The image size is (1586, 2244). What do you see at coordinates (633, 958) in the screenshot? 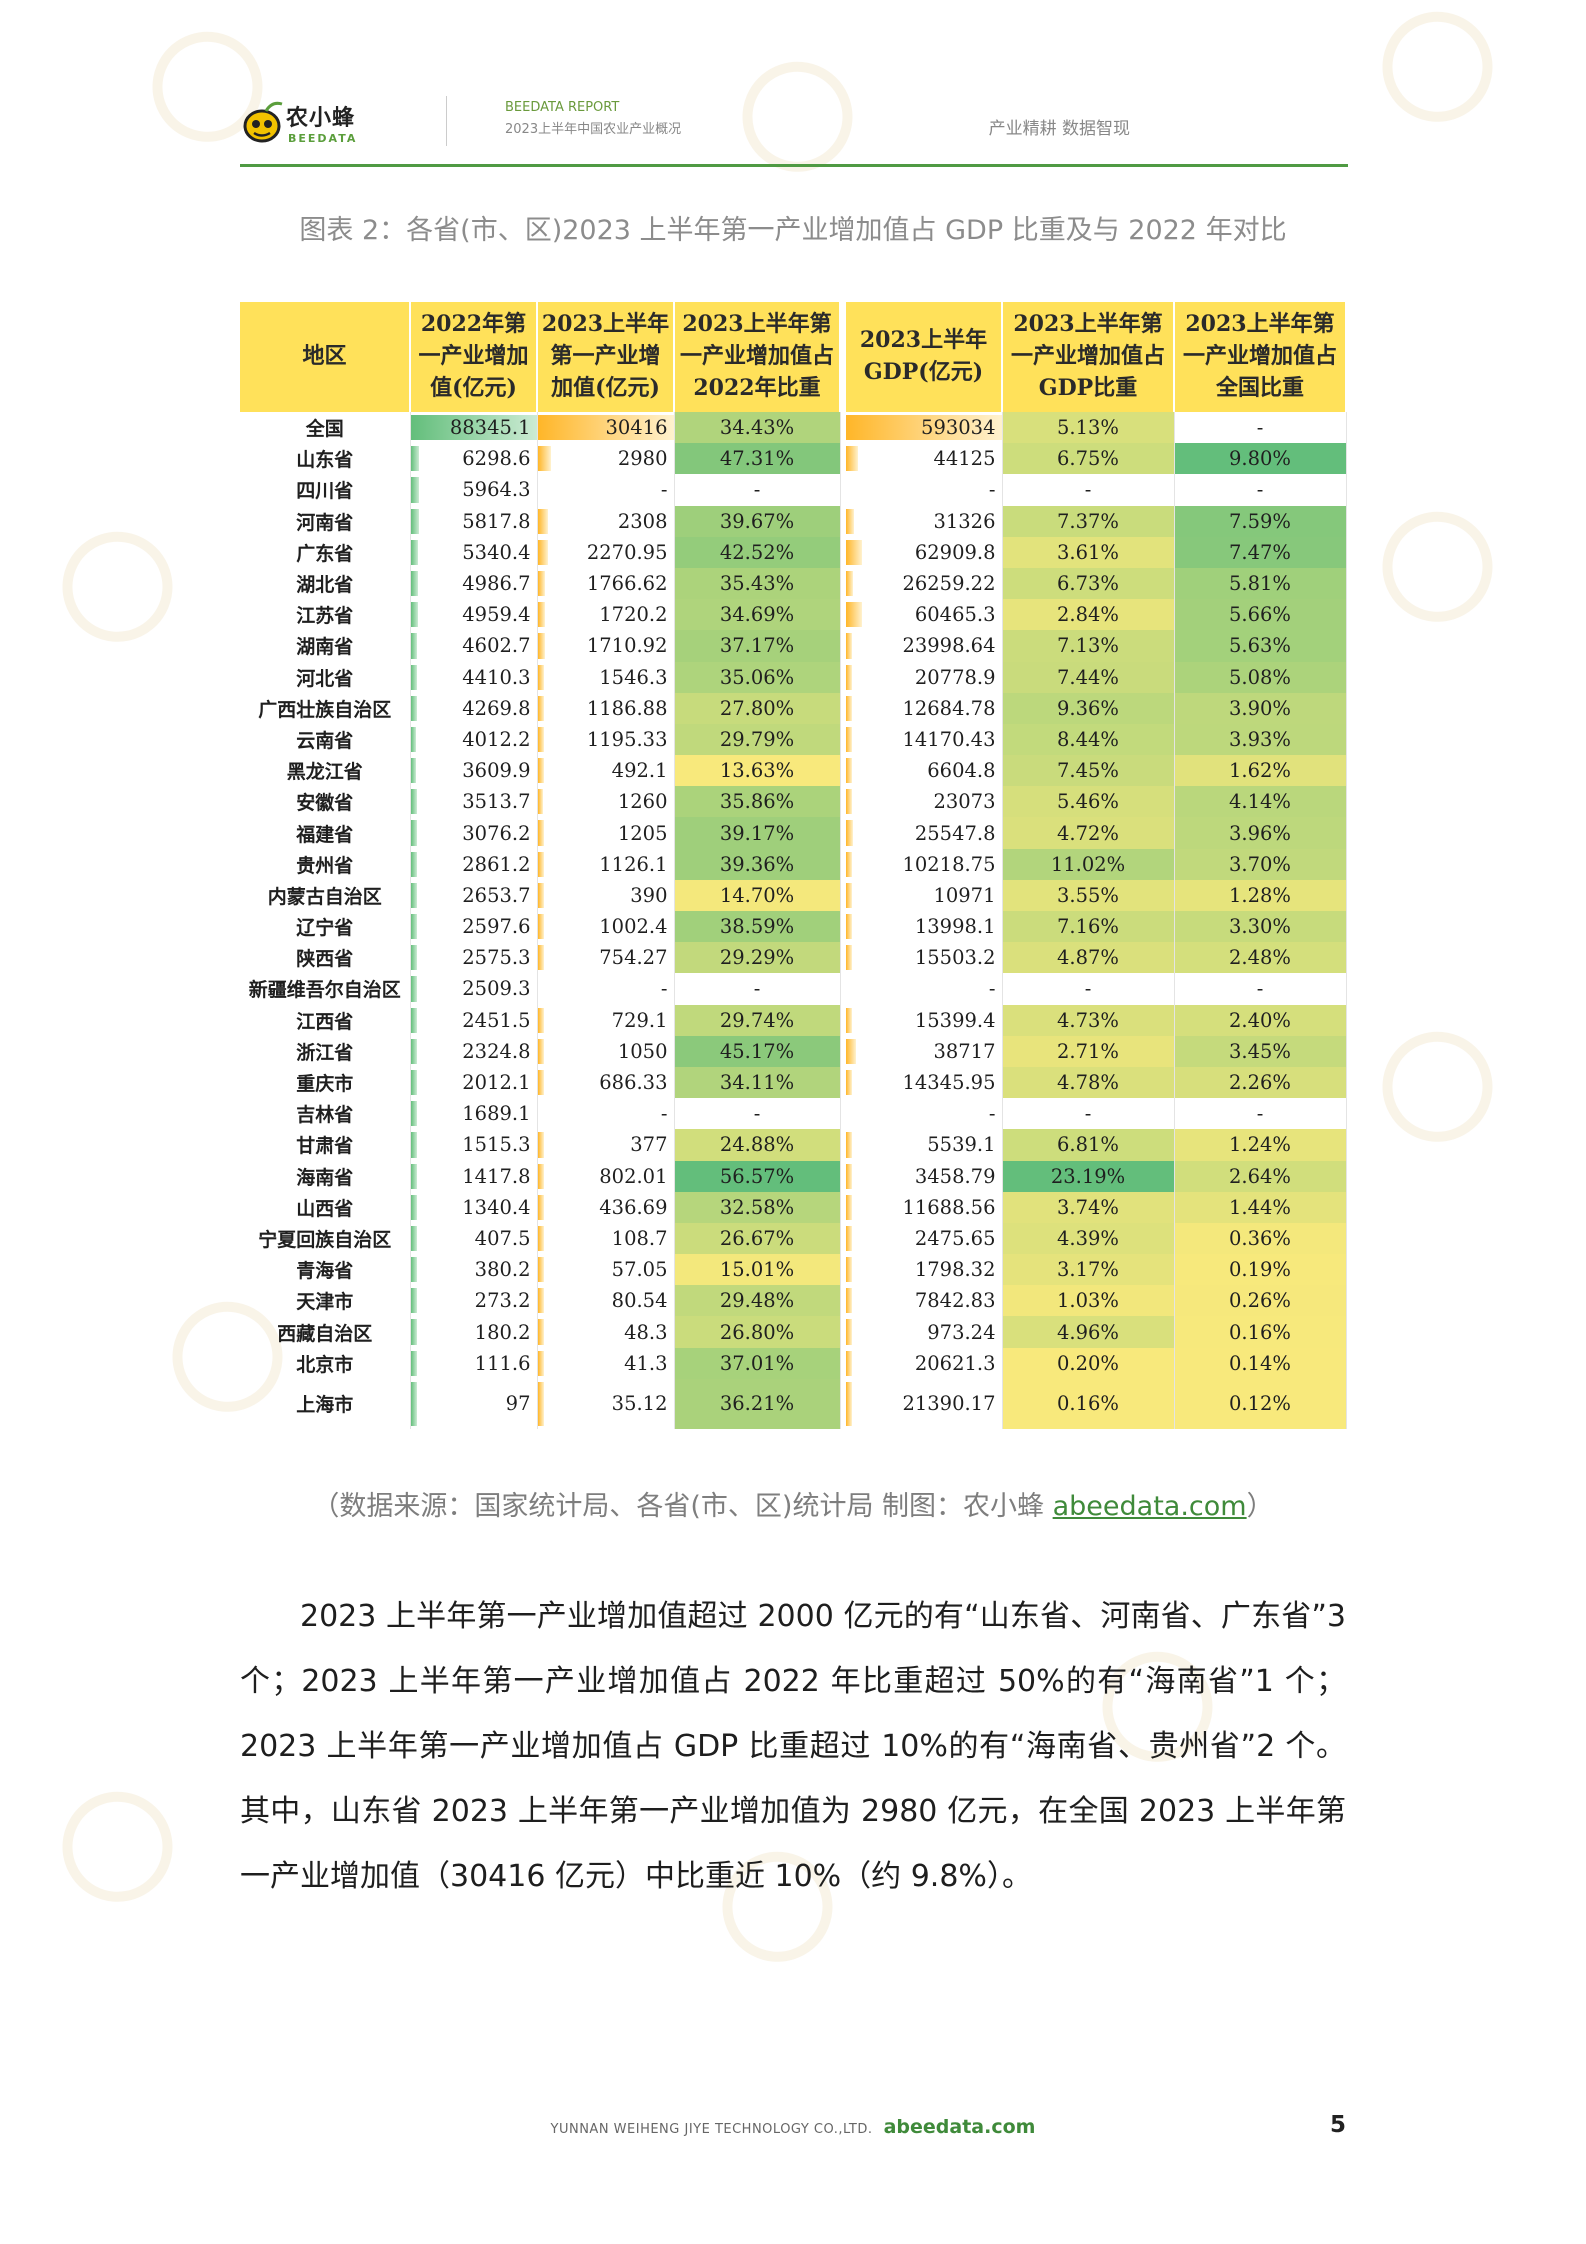
I see `cell-value: 754.27` at bounding box center [633, 958].